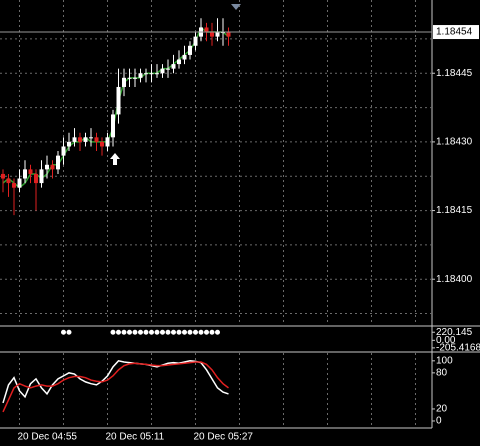  I want to click on y-tick-label: 20, so click(442, 409).